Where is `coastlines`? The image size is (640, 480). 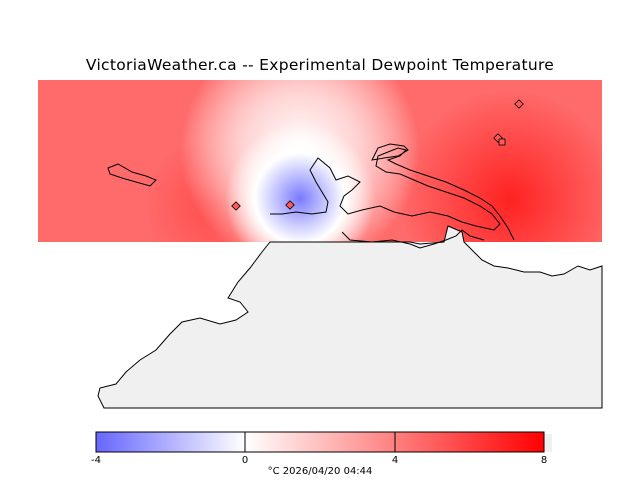 coastlines is located at coordinates (311, 196).